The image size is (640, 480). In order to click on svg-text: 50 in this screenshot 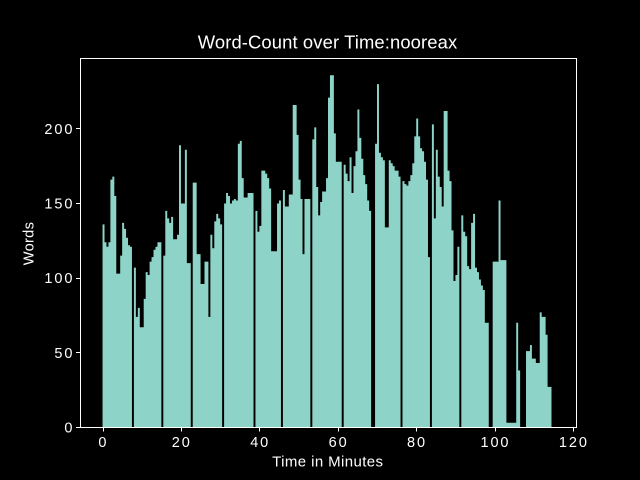, I will do `click(64, 354)`.